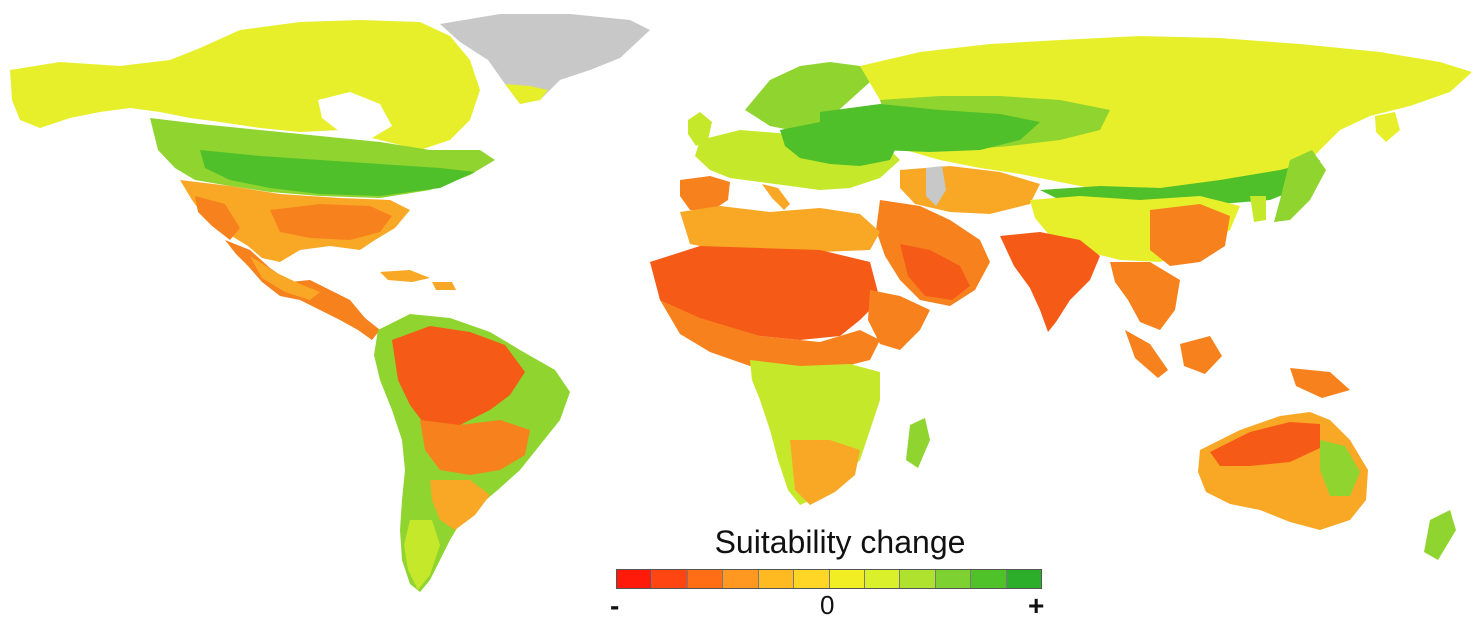  I want to click on mexico-yellow, so click(285, 278).